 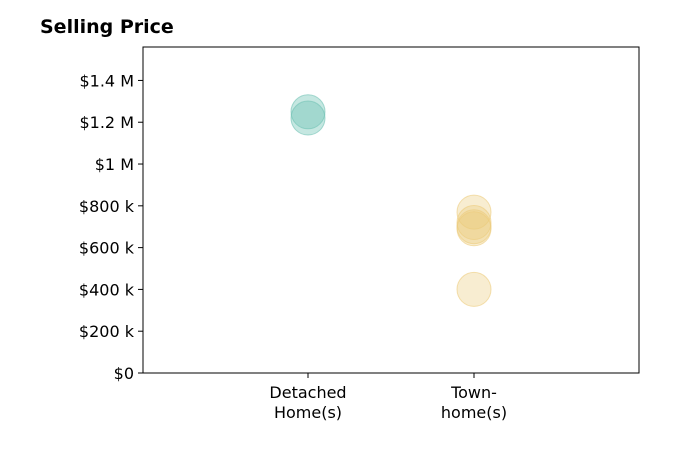 What do you see at coordinates (107, 248) in the screenshot?
I see `y-tick-label: $600 k` at bounding box center [107, 248].